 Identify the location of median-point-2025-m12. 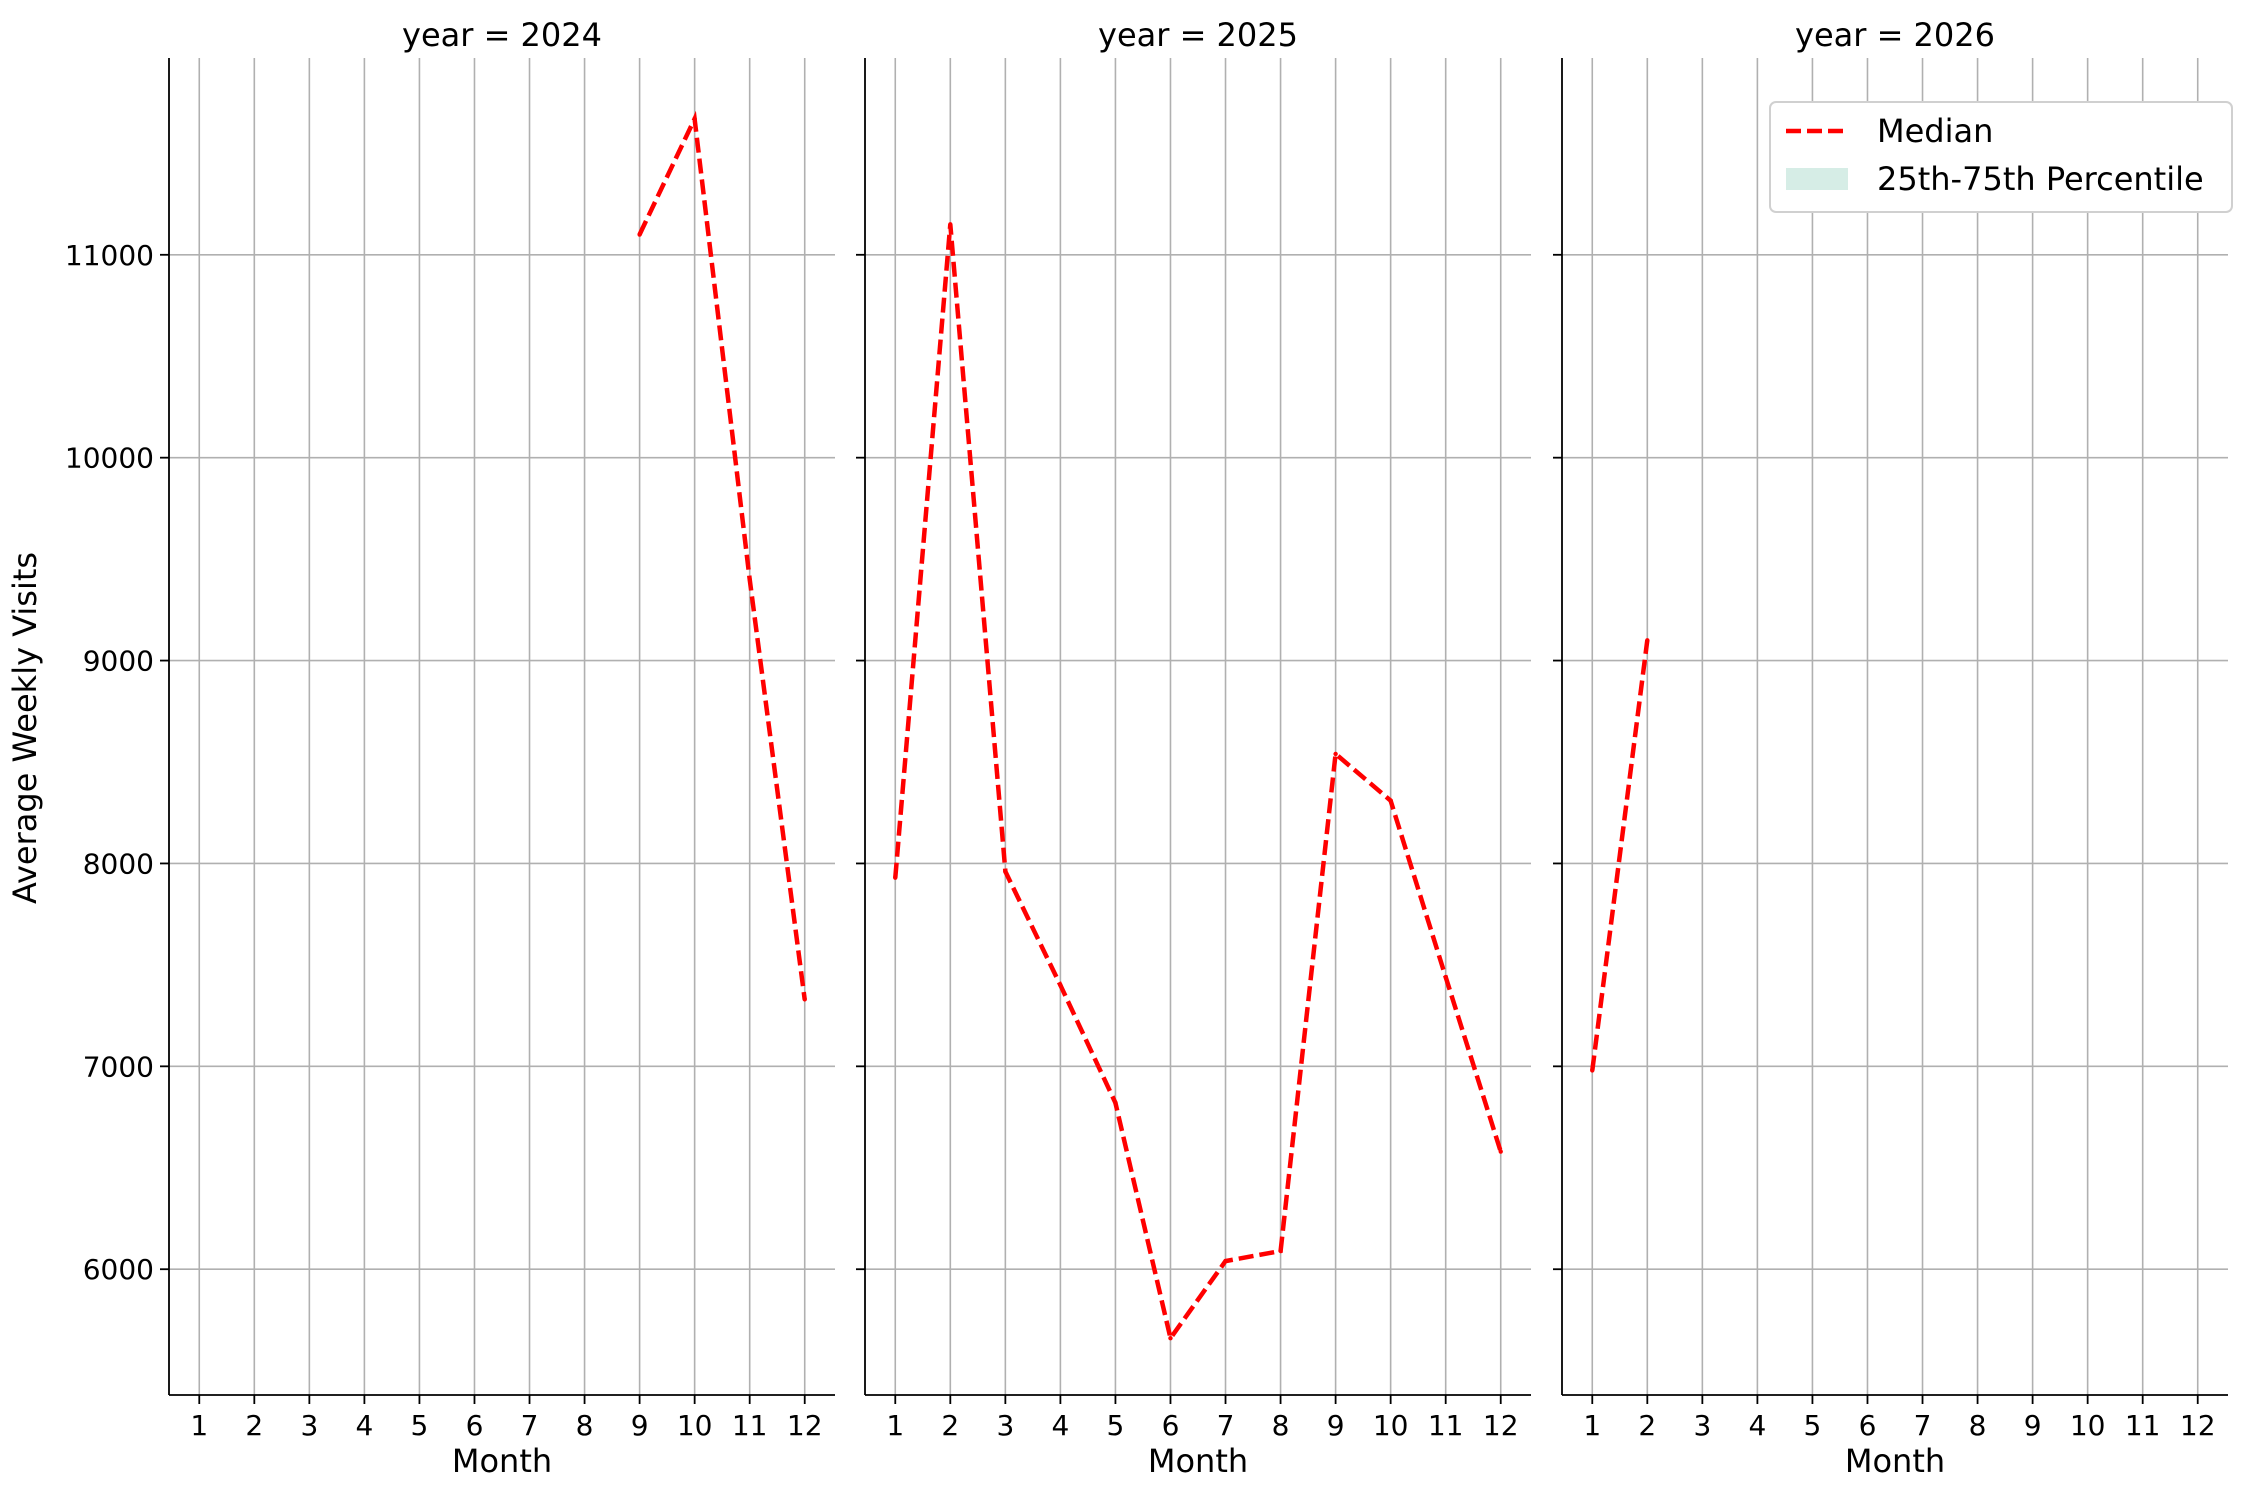
(1500, 1151).